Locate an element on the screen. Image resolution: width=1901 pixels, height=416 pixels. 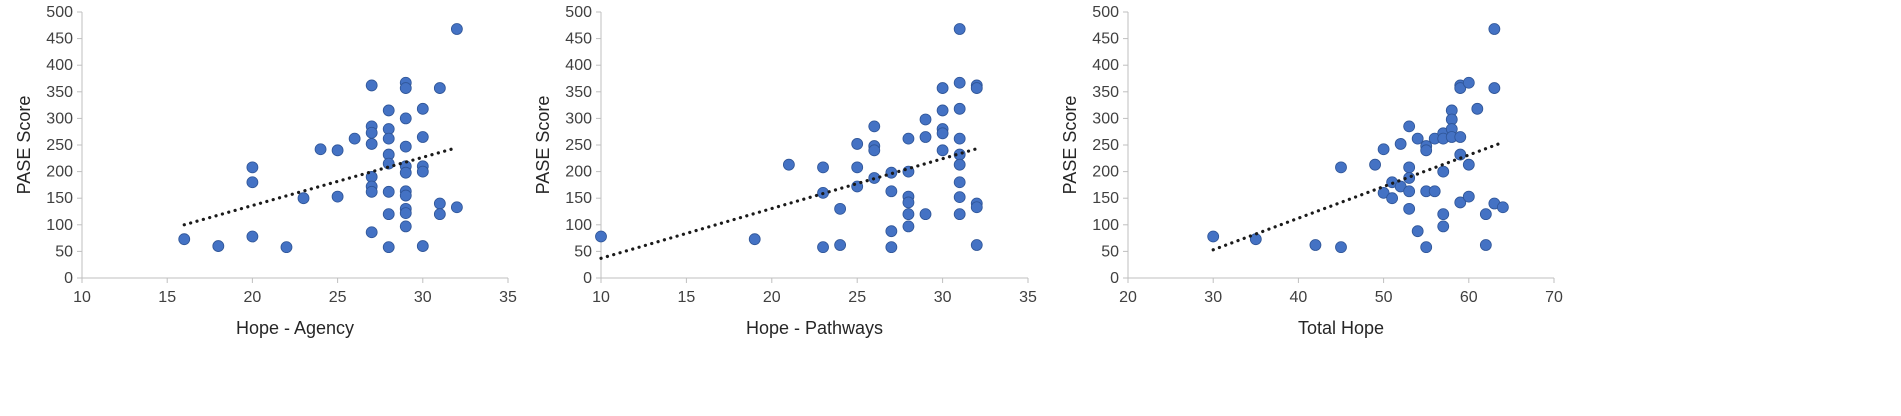
x-tick-label: 15 is located at coordinates (687, 297).